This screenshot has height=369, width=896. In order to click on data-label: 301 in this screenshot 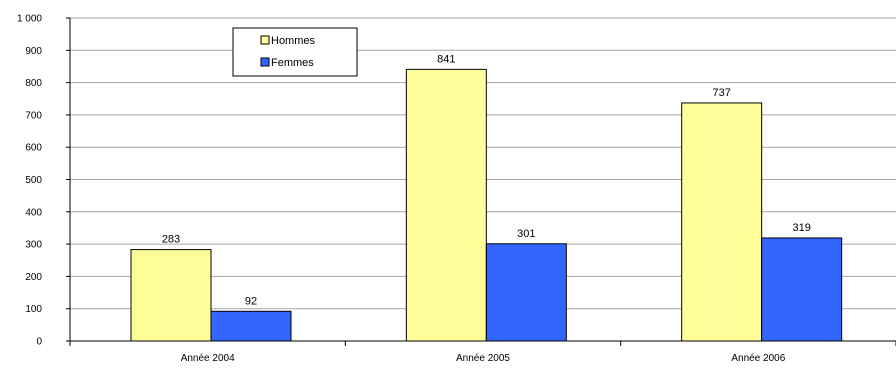, I will do `click(526, 234)`.